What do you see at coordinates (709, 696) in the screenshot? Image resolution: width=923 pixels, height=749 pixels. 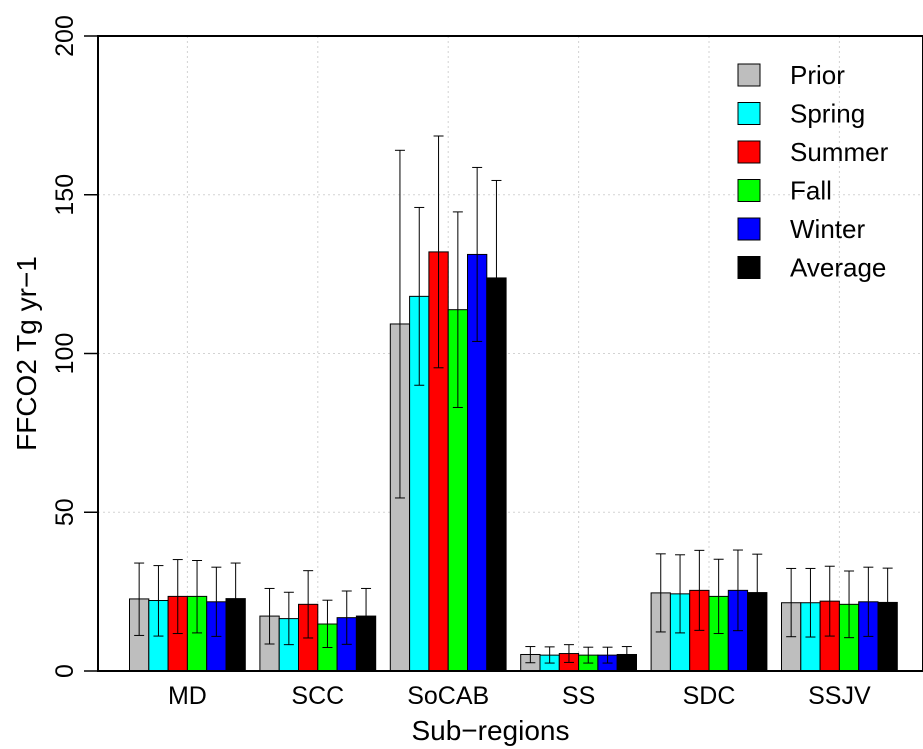 I see `x-tick-label-sdc: SDC` at bounding box center [709, 696].